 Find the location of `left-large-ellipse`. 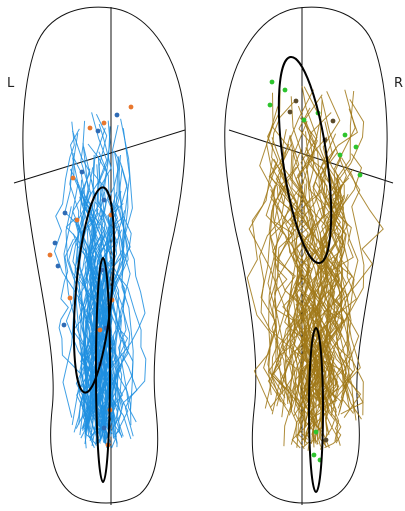

left-large-ellipse is located at coordinates (94, 290).